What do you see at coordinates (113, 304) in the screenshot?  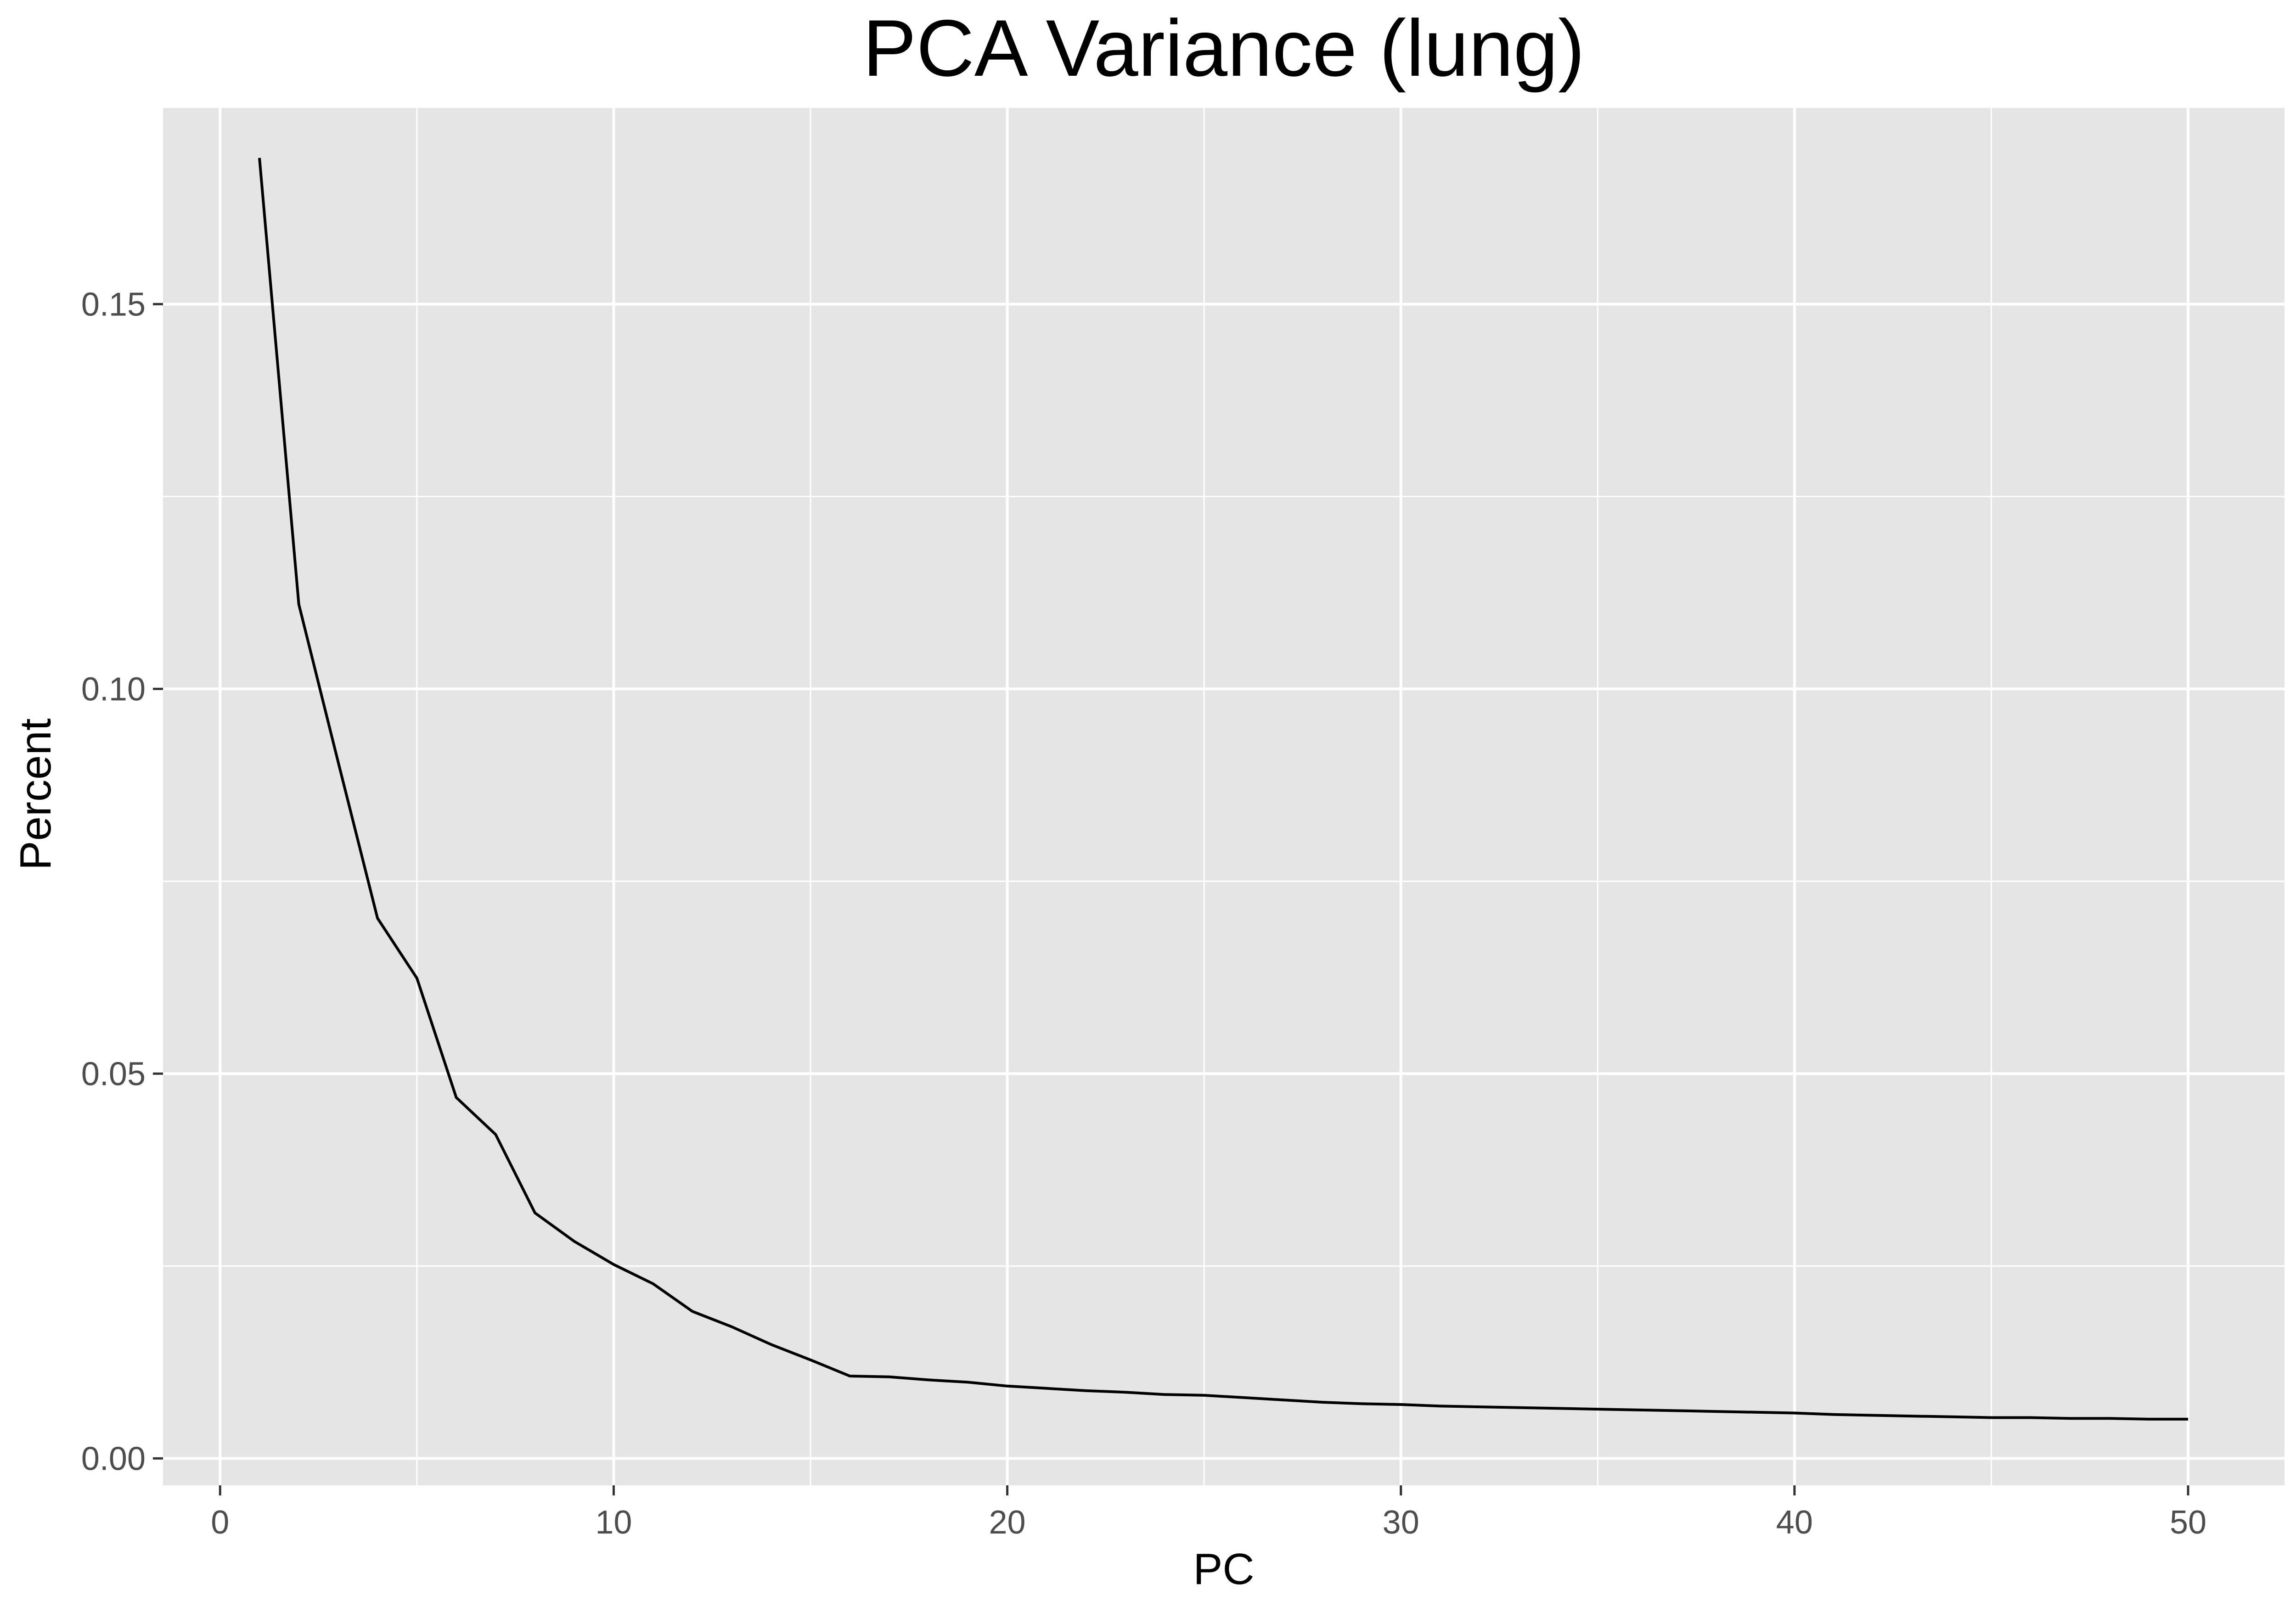 I see `y-tick-label: 0.15` at bounding box center [113, 304].